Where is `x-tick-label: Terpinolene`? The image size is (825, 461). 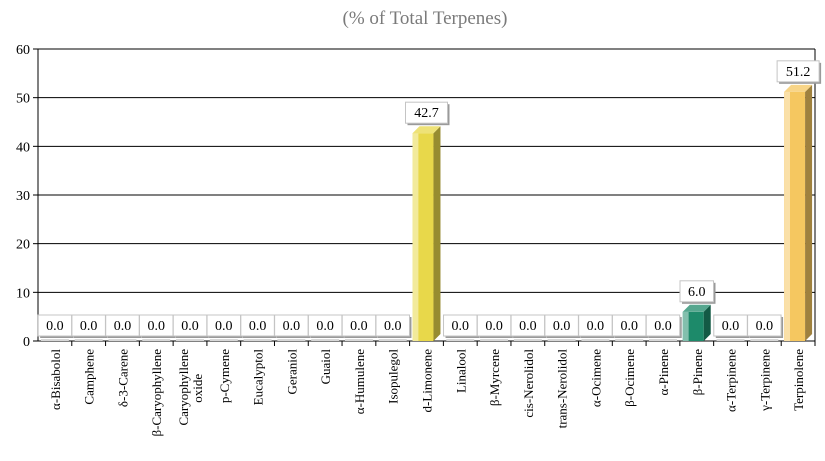
x-tick-label: Terpinolene is located at coordinates (798, 380).